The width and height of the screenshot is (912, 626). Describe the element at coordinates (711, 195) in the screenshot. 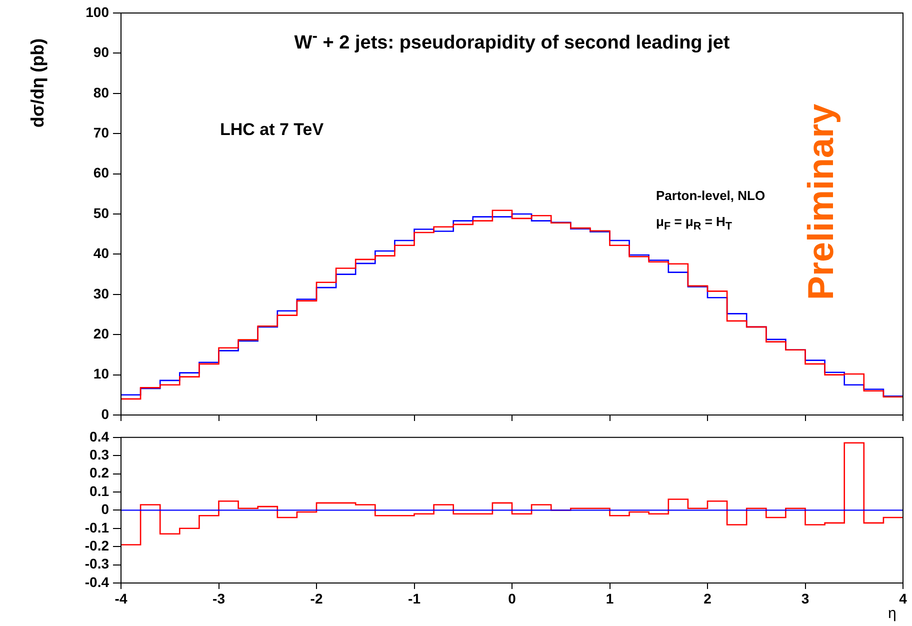

I see `annotation: Parton-level, NLO` at that location.